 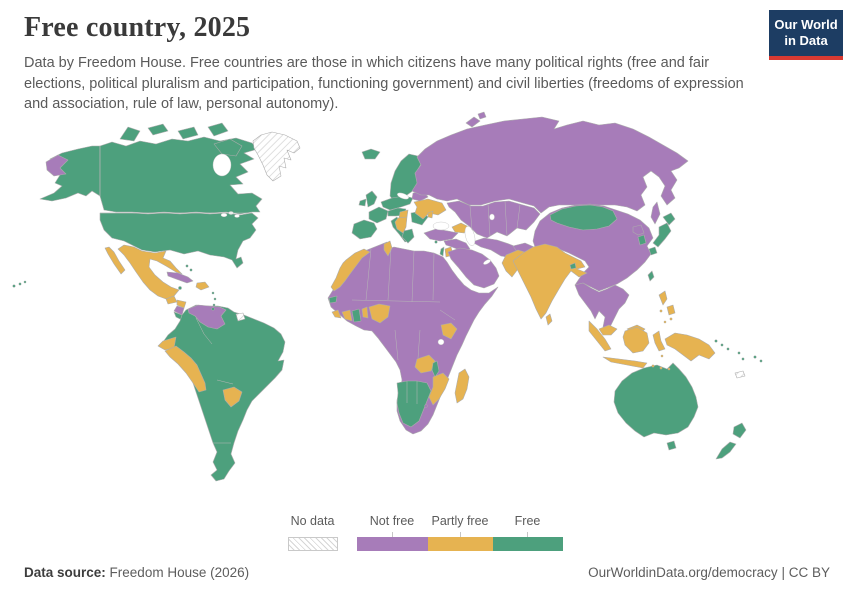 I want to click on region-ukraine, so click(x=430, y=209).